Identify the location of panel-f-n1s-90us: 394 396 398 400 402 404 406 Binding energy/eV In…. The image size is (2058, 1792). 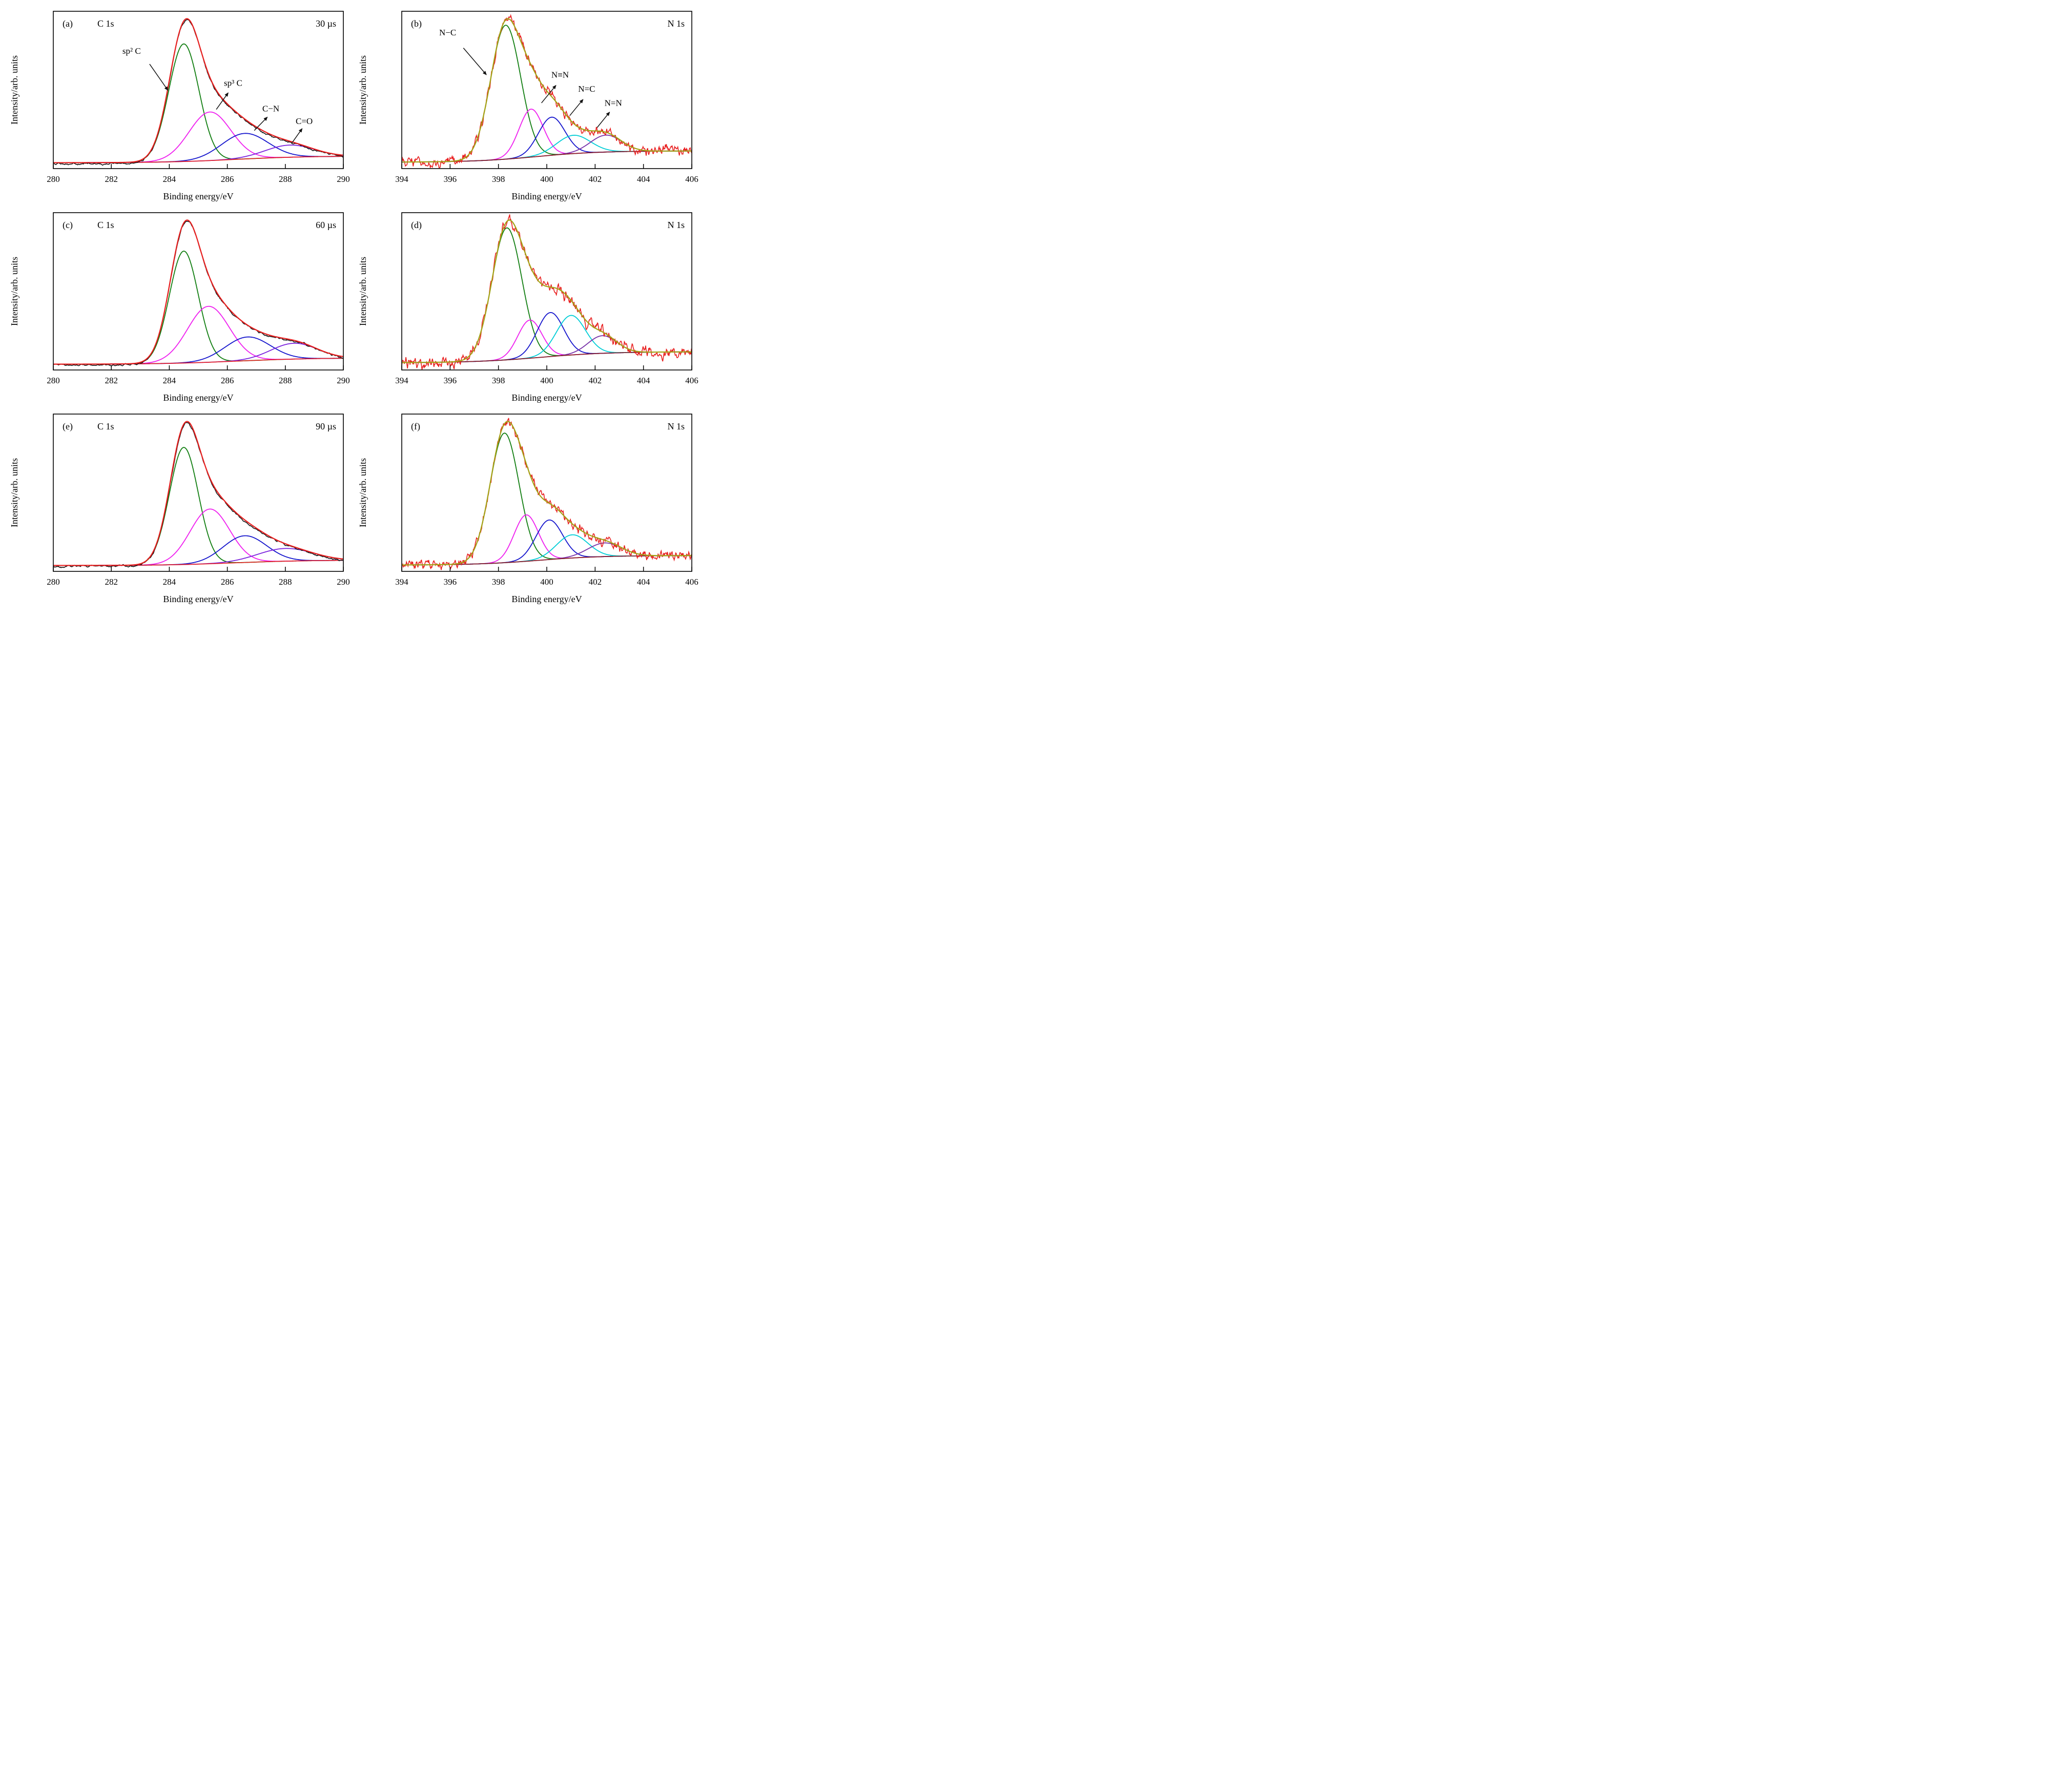
(527, 507).